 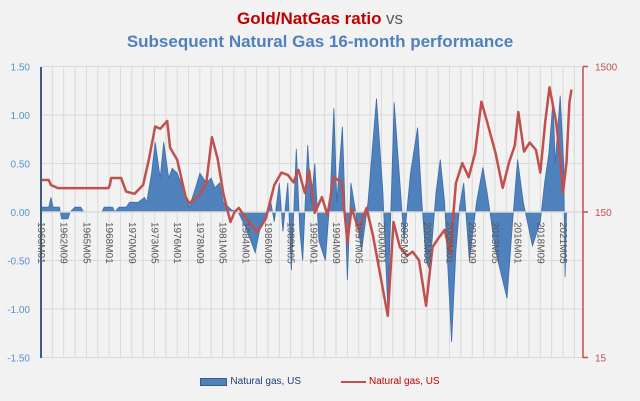 I want to click on left-axis-tick-label: 0.50, so click(x=21, y=165).